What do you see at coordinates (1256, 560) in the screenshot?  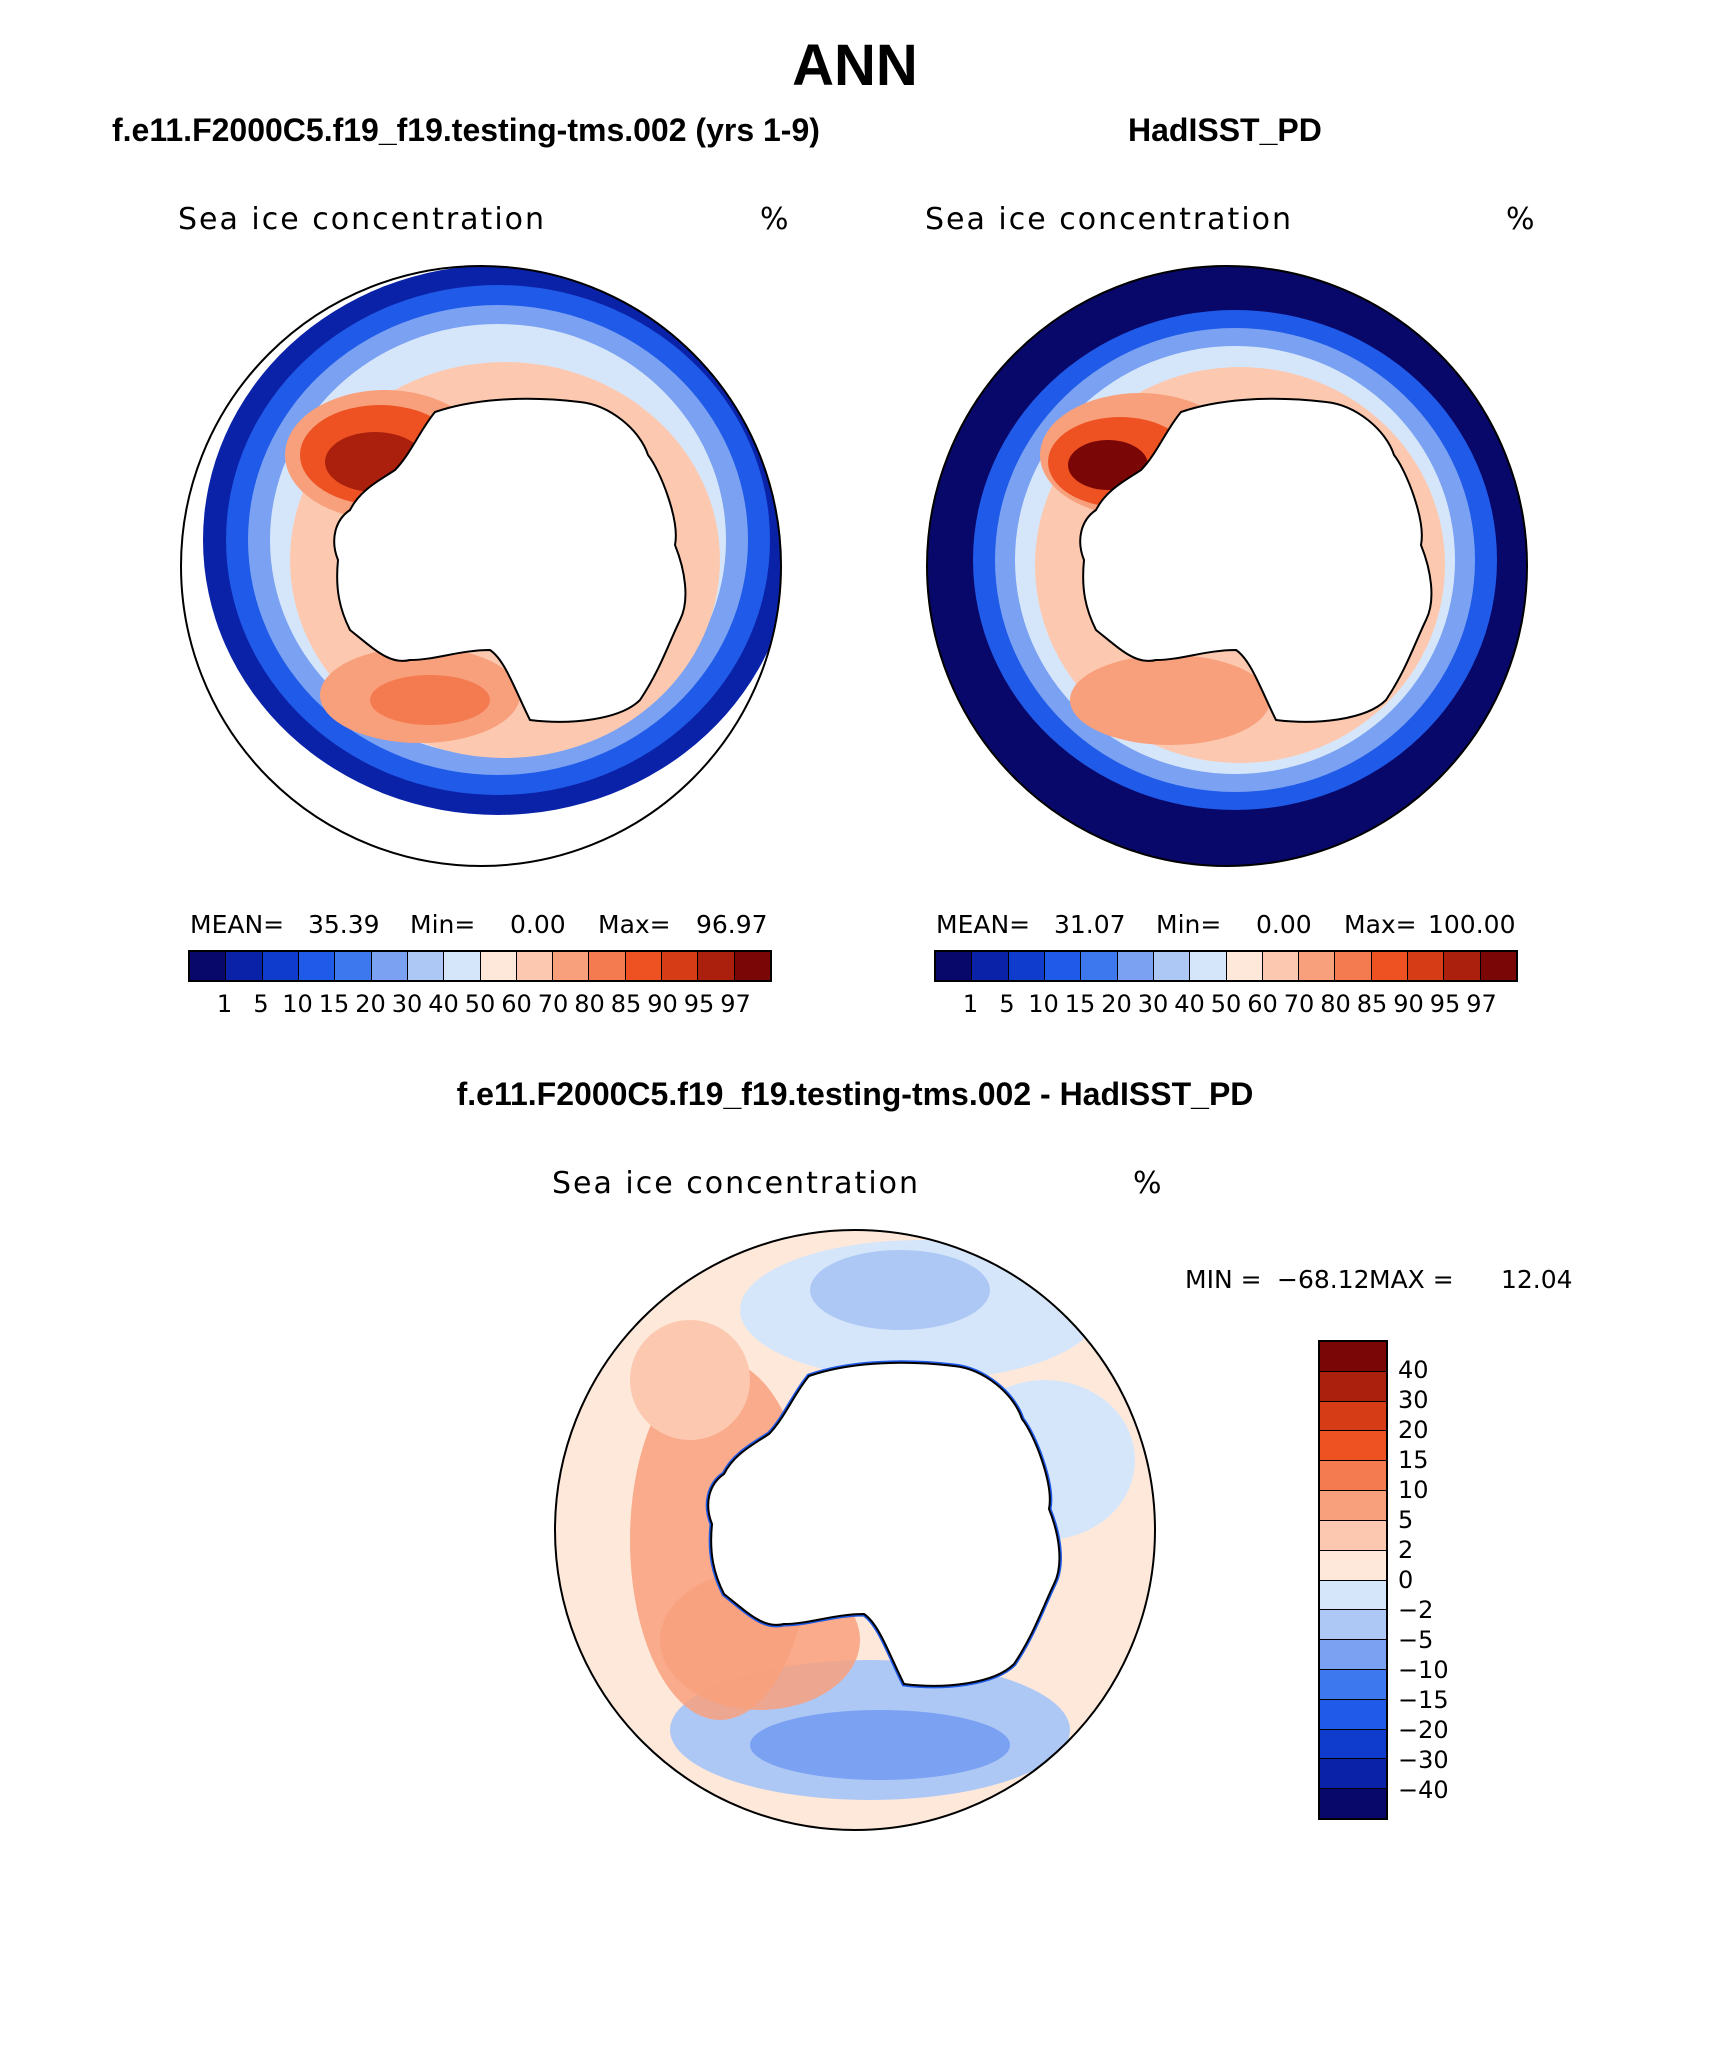 I see `obs-antarctica-coastline` at bounding box center [1256, 560].